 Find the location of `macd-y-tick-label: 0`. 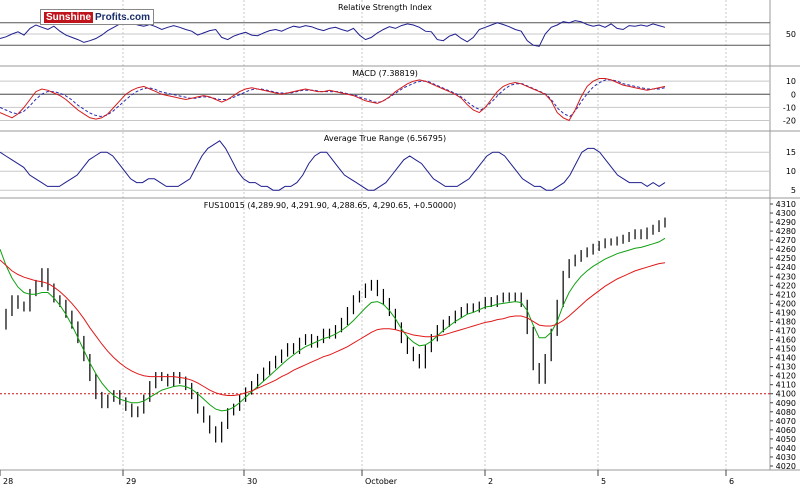

macd-y-tick-label: 0 is located at coordinates (793, 94).